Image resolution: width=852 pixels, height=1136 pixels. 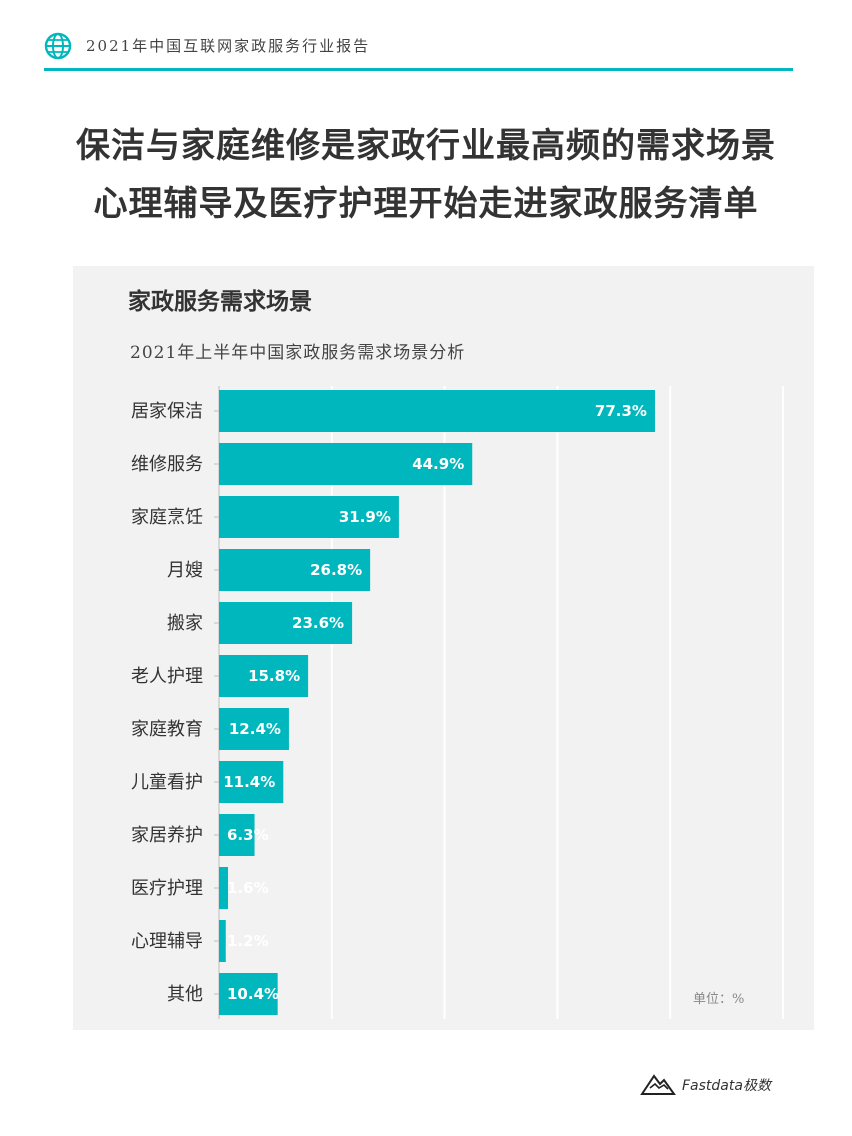 I want to click on value-label: 15.8%, so click(x=274, y=676).